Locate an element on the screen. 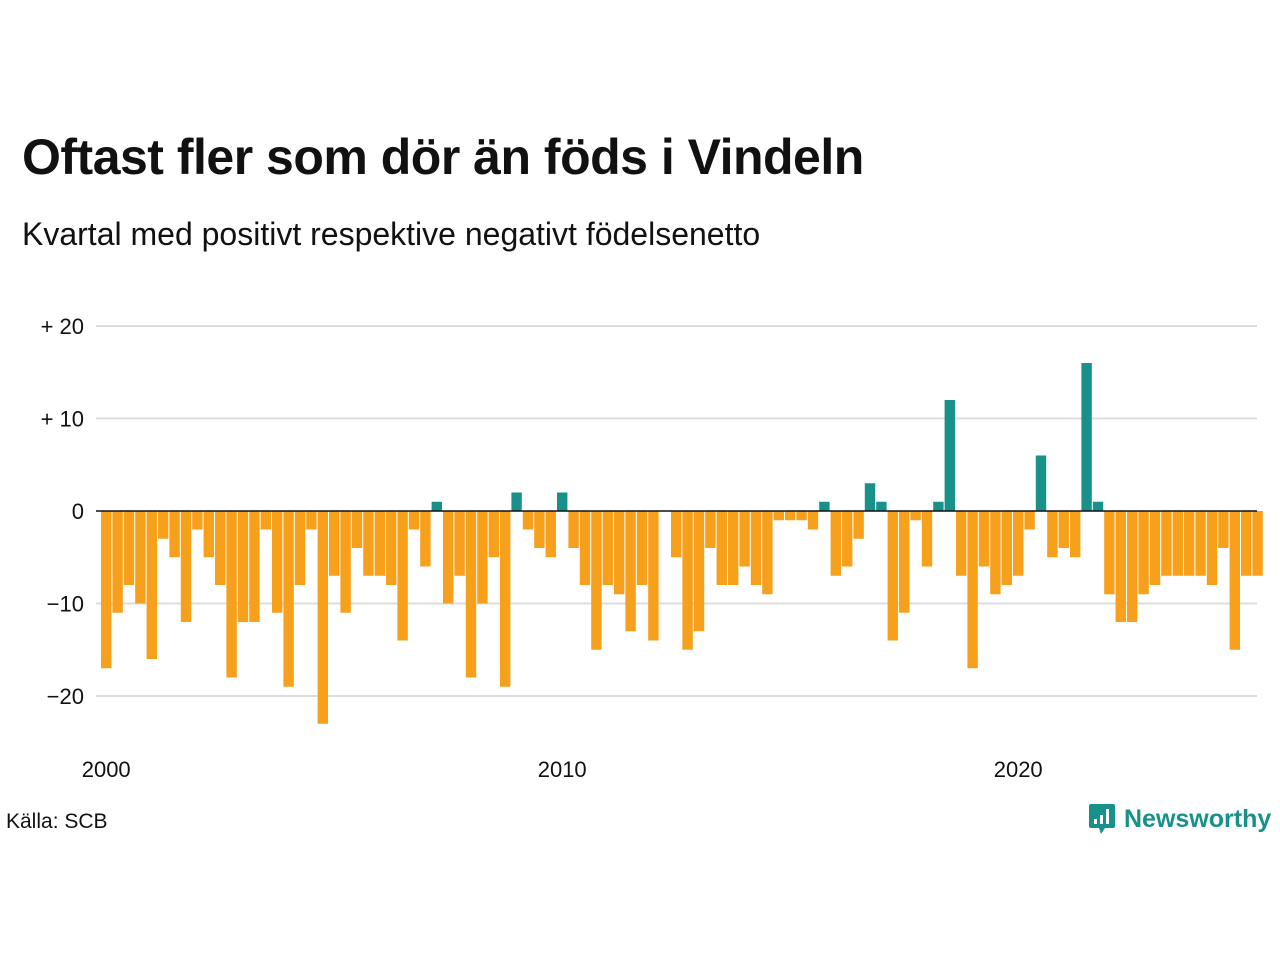  y-tick-label: 0 is located at coordinates (78, 511).